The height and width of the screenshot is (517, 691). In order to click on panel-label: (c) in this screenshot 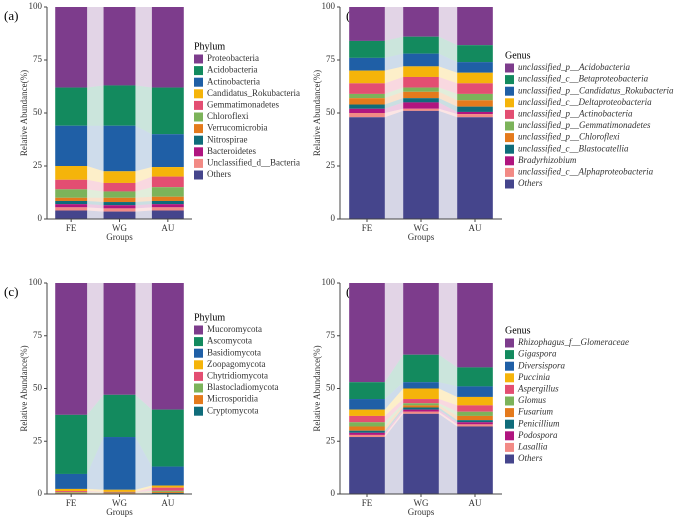, I will do `click(11, 291)`.